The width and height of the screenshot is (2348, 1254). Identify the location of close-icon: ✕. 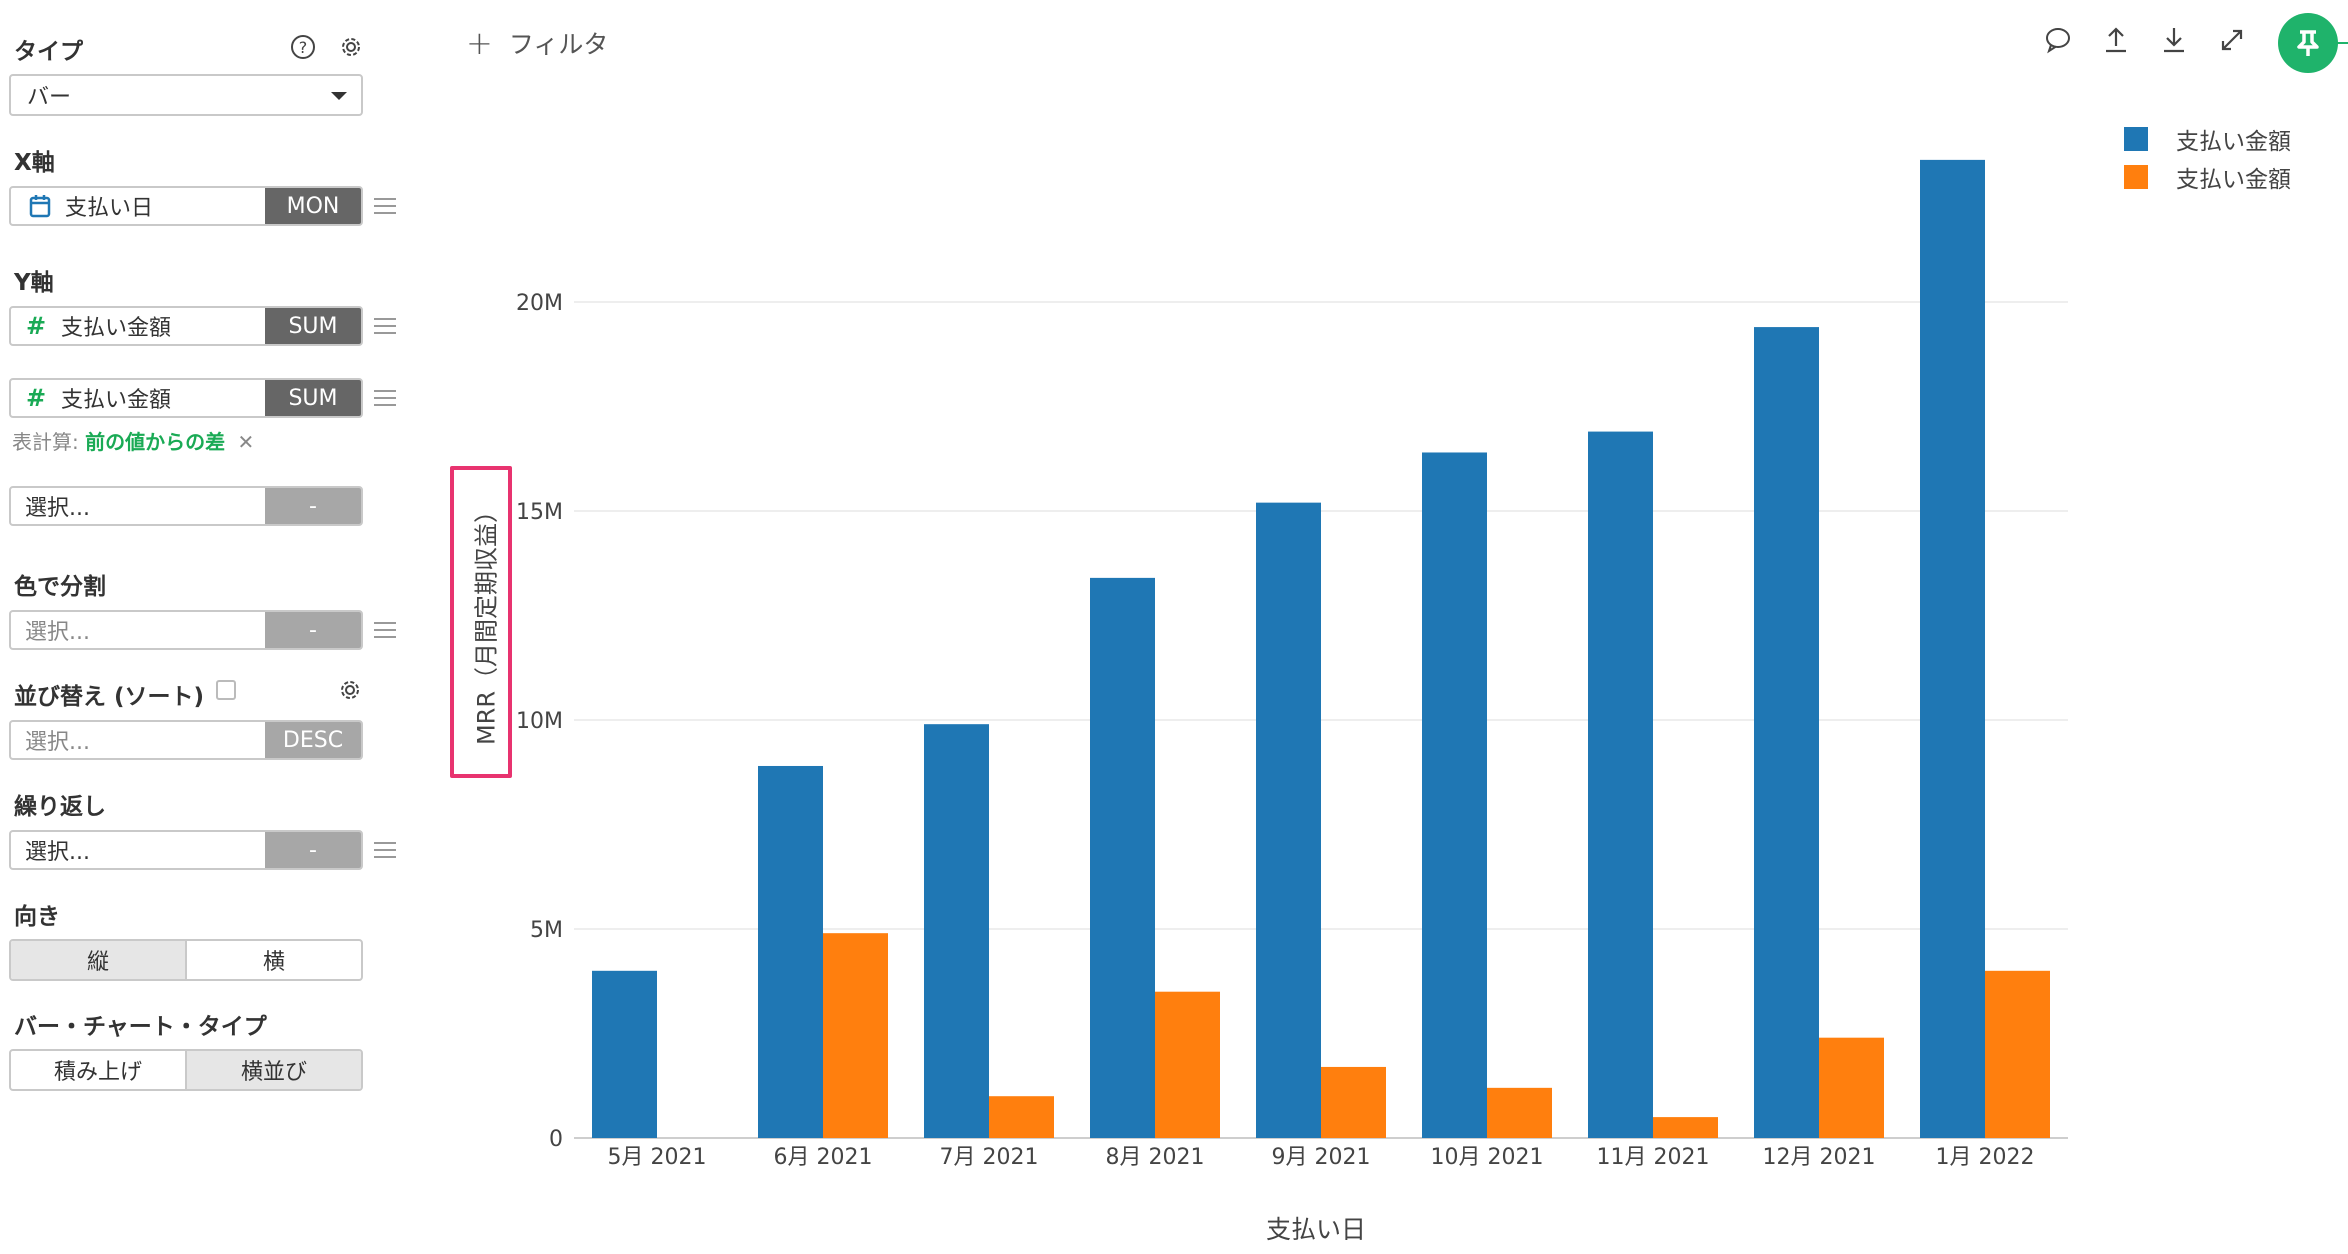
(246, 442).